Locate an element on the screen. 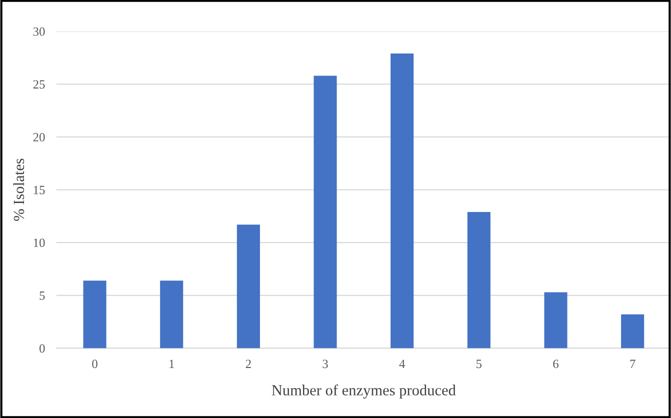 The image size is (671, 418). y-tick-label: 5 is located at coordinates (42, 296).